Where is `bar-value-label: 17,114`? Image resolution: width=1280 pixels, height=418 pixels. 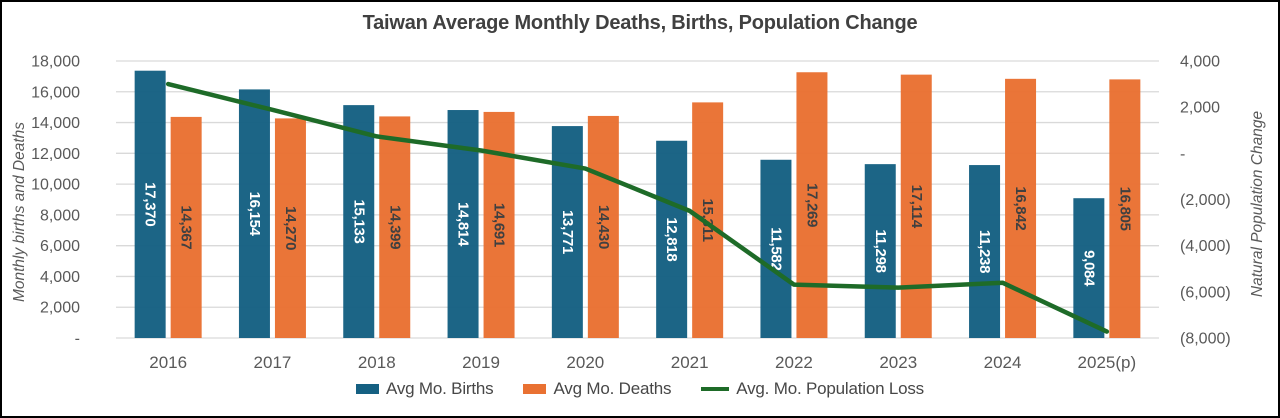
bar-value-label: 17,114 is located at coordinates (916, 207).